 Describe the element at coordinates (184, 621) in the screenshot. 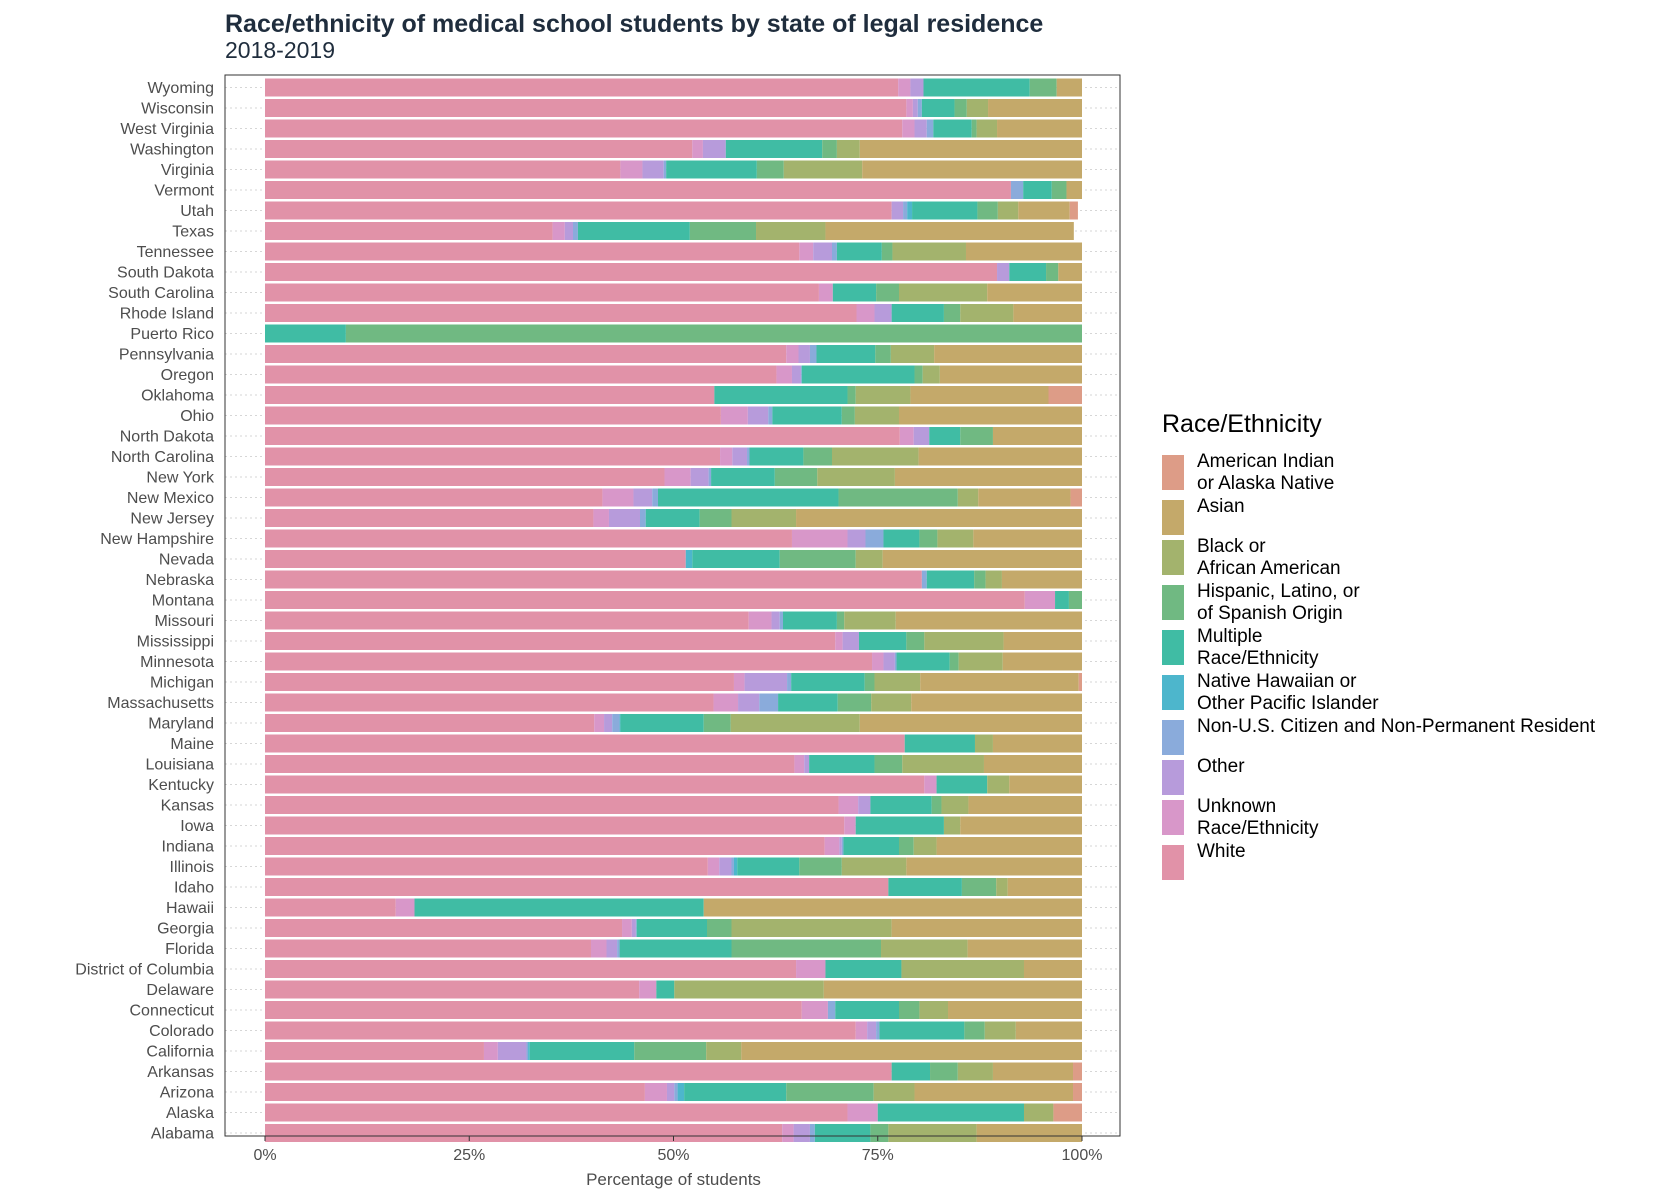

I see `state-label: Missouri` at that location.